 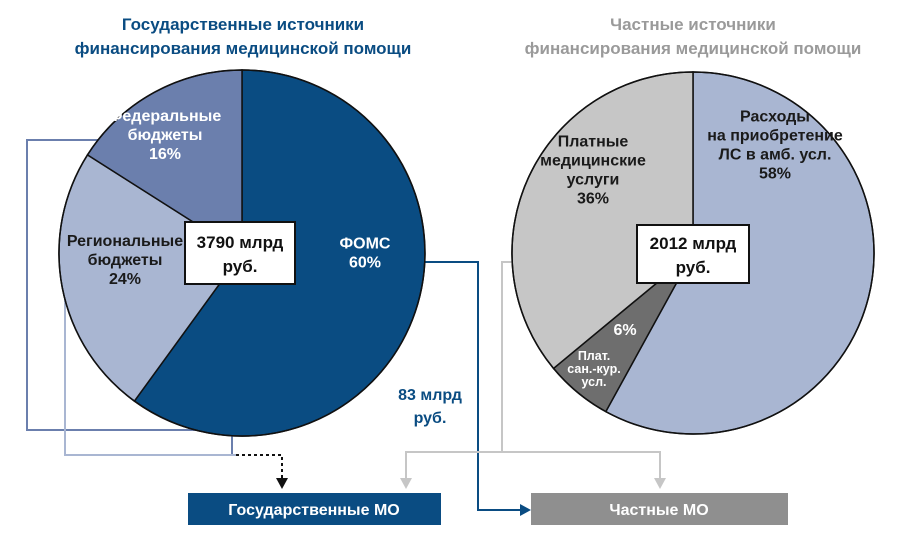 What do you see at coordinates (259, 467) in the screenshot?
I see `state-mo-dotted-line` at bounding box center [259, 467].